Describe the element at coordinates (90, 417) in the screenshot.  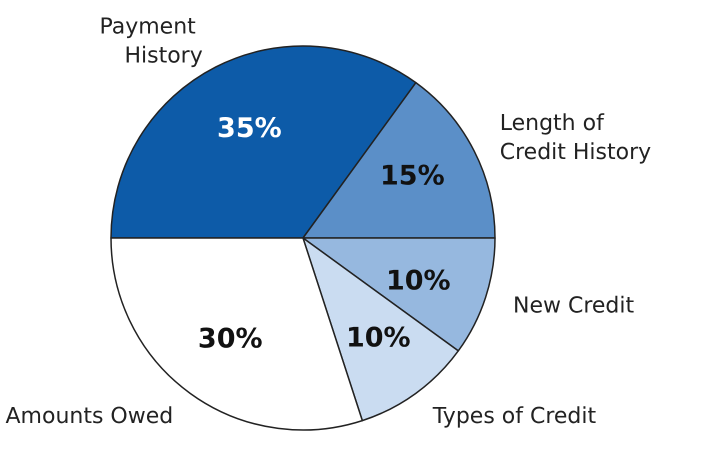
I see `slice-label: Amounts Owed` at that location.